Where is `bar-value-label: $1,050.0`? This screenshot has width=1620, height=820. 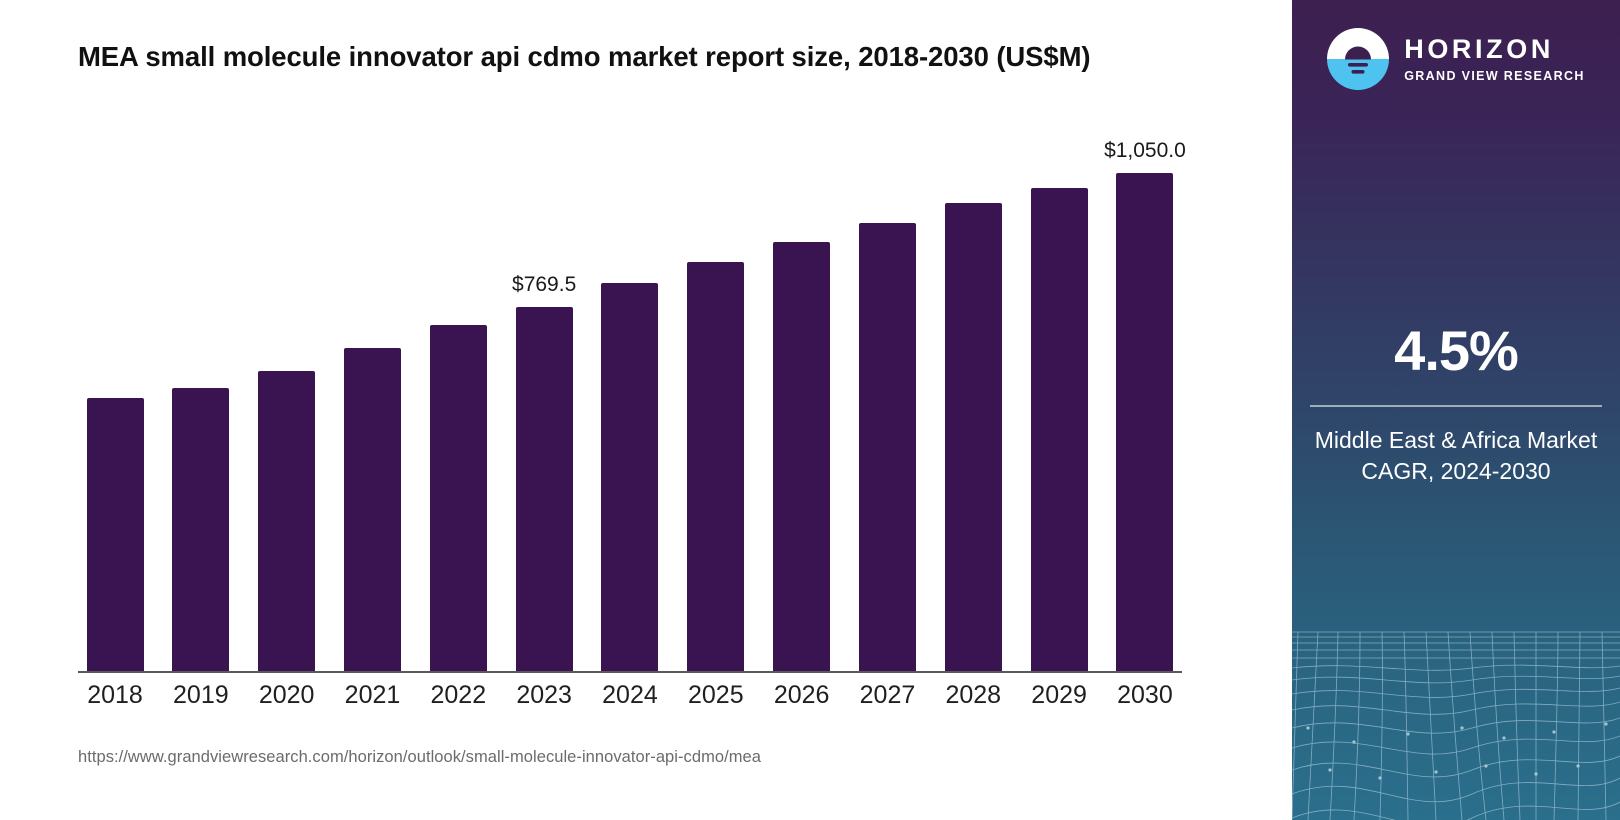
bar-value-label: $1,050.0 is located at coordinates (1145, 150).